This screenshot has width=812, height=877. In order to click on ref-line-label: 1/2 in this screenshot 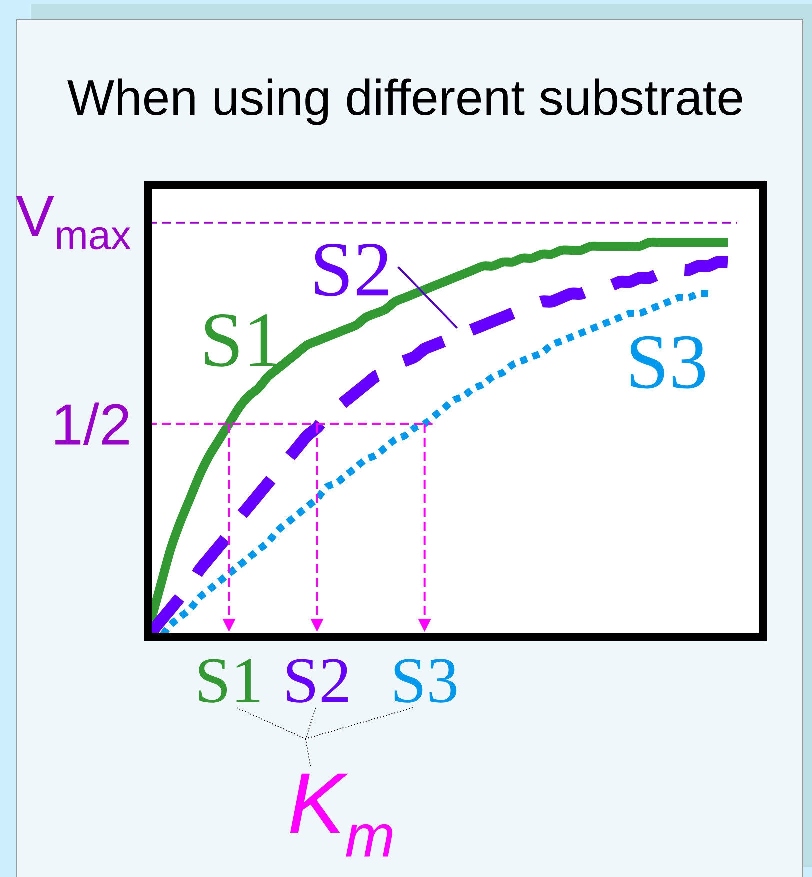, I will do `click(92, 424)`.